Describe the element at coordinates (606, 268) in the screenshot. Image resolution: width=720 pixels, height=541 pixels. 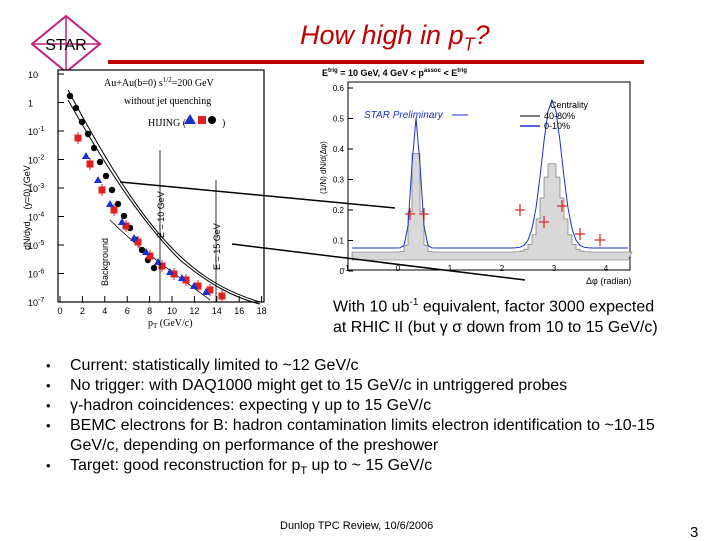
I see `right-x-tick-label: 4` at that location.